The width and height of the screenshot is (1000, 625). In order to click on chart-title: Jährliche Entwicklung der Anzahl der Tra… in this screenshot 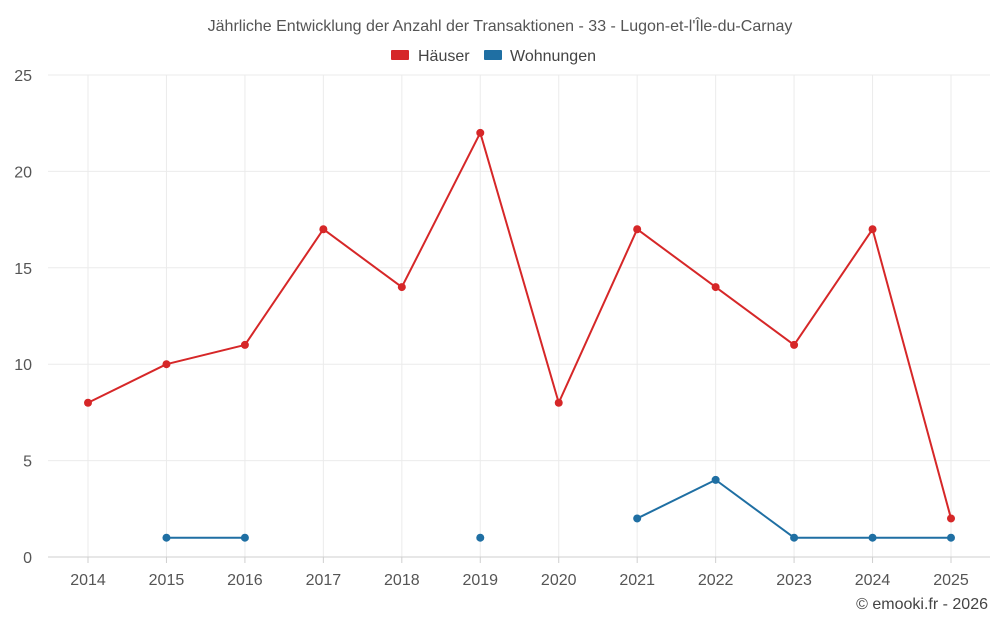, I will do `click(500, 25)`.